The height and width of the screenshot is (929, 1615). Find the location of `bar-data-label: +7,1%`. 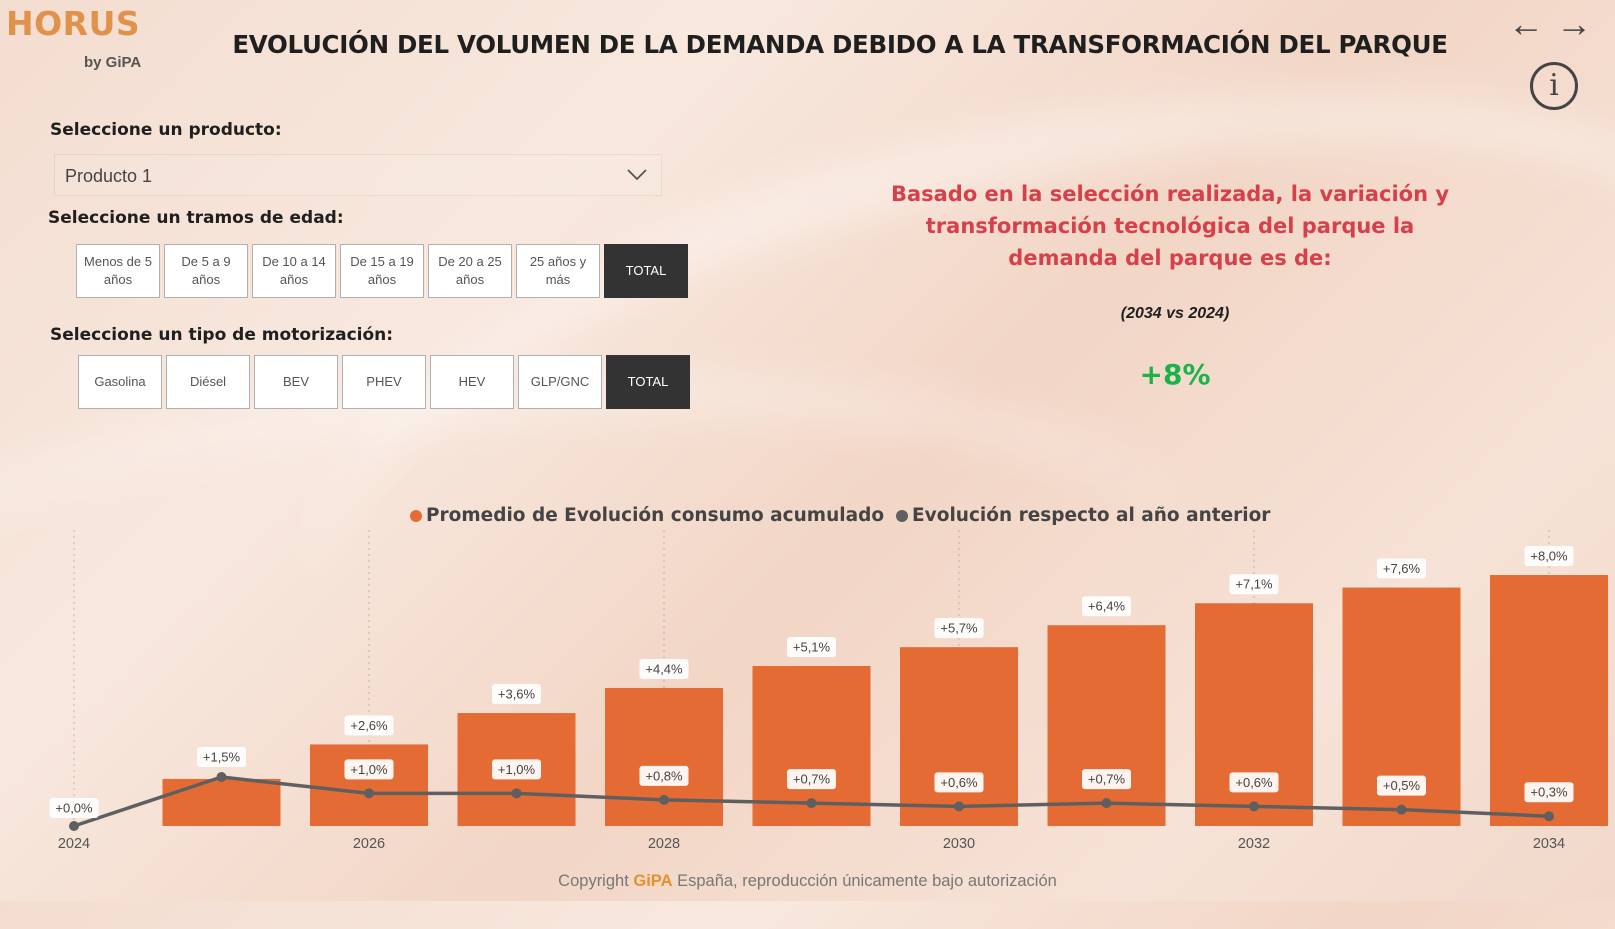

bar-data-label: +7,1% is located at coordinates (1254, 584).